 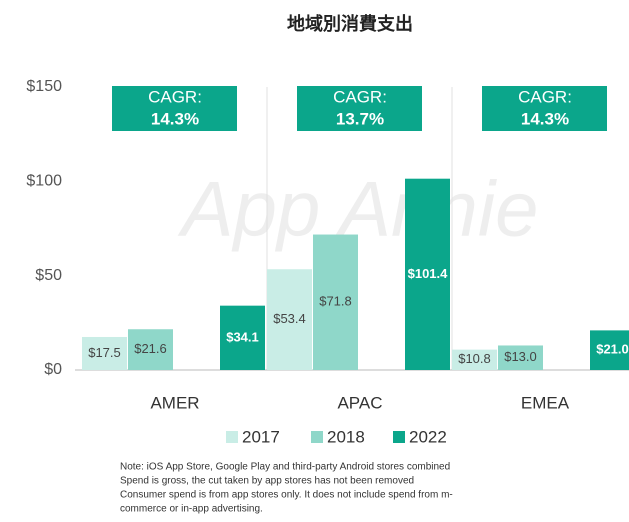 I want to click on x-tick-label: APAC, so click(x=359, y=402).